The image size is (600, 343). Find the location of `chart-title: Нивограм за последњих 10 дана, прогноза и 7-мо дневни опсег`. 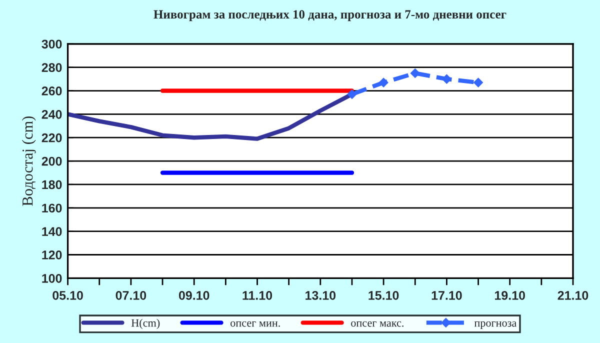

chart-title: Нивограм за последњих 10 дана, прогноза и 7-мо дневни опсег is located at coordinates (330, 16).